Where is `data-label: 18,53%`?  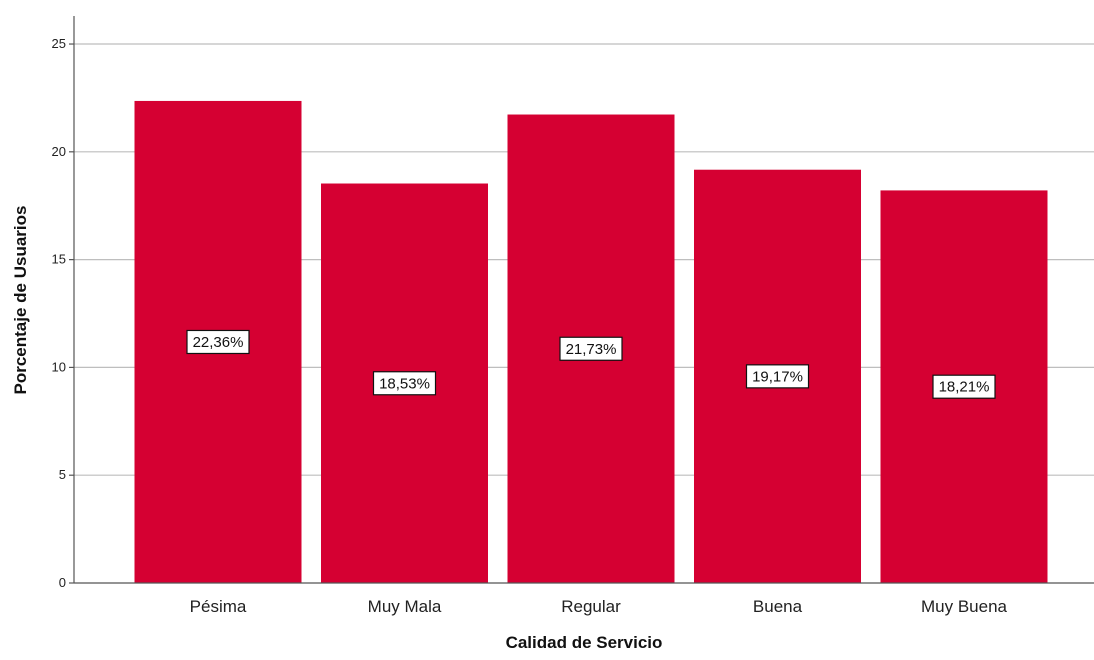 data-label: 18,53% is located at coordinates (404, 383).